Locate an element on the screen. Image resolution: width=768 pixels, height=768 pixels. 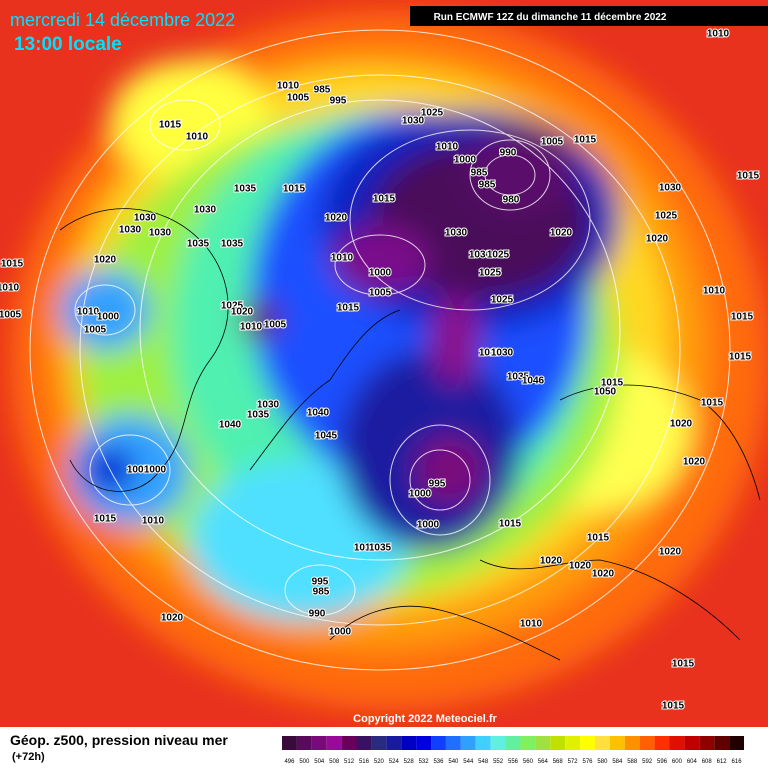
date-title: mercredi 14 décembre 2022 is located at coordinates (122, 20).